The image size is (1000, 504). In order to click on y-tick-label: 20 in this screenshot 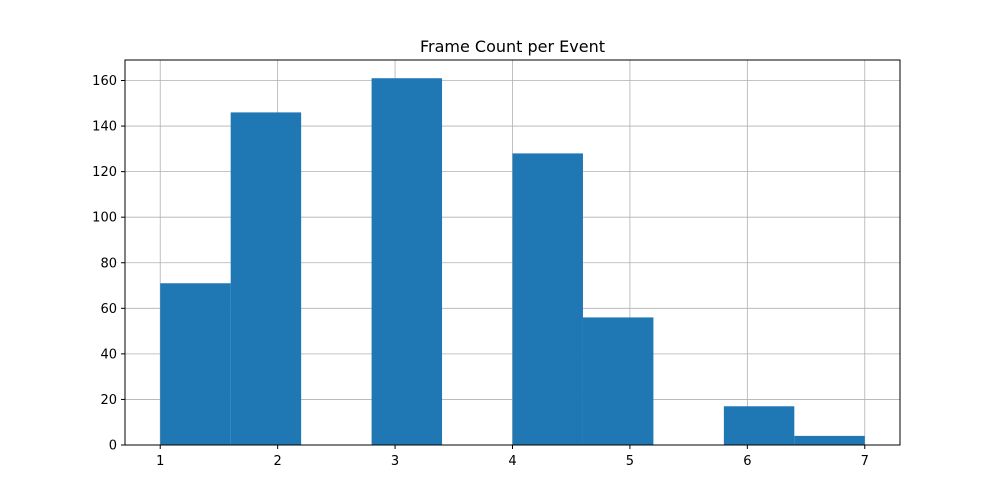, I will do `click(108, 400)`.